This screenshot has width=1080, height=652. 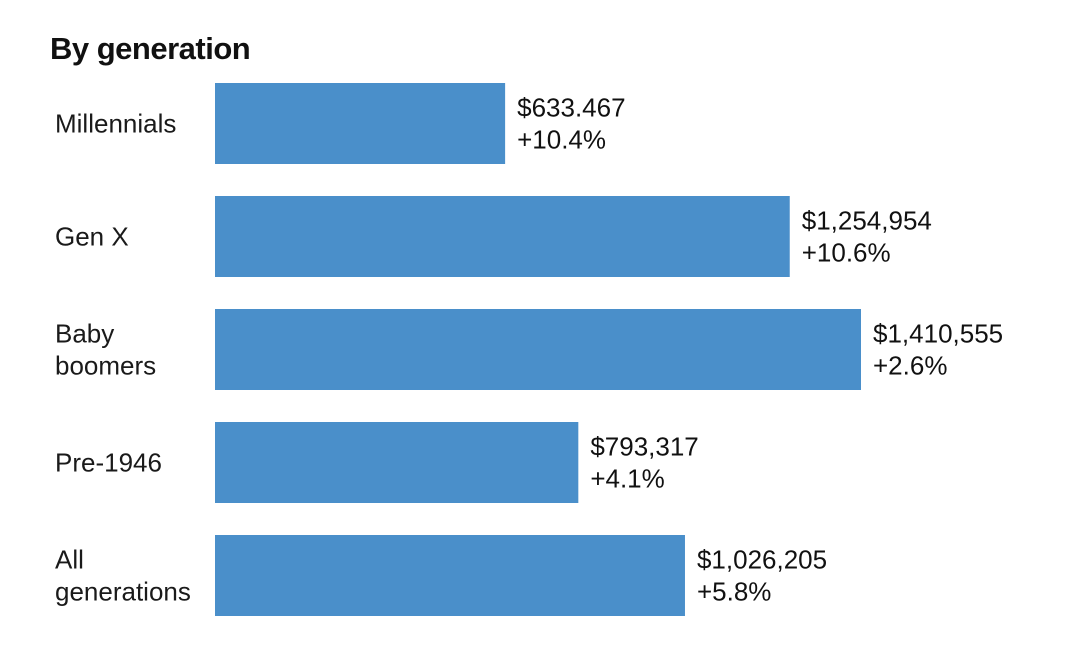 I want to click on value-label-2: $1,410,555, so click(x=938, y=334).